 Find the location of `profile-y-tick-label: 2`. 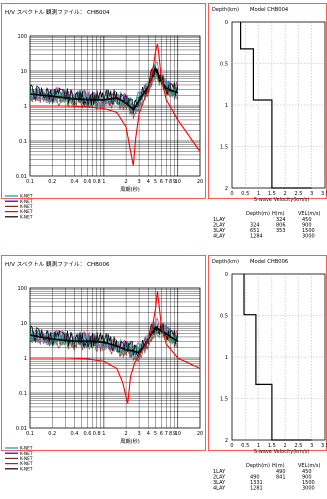

profile-y-tick-label: 2 is located at coordinates (226, 441).